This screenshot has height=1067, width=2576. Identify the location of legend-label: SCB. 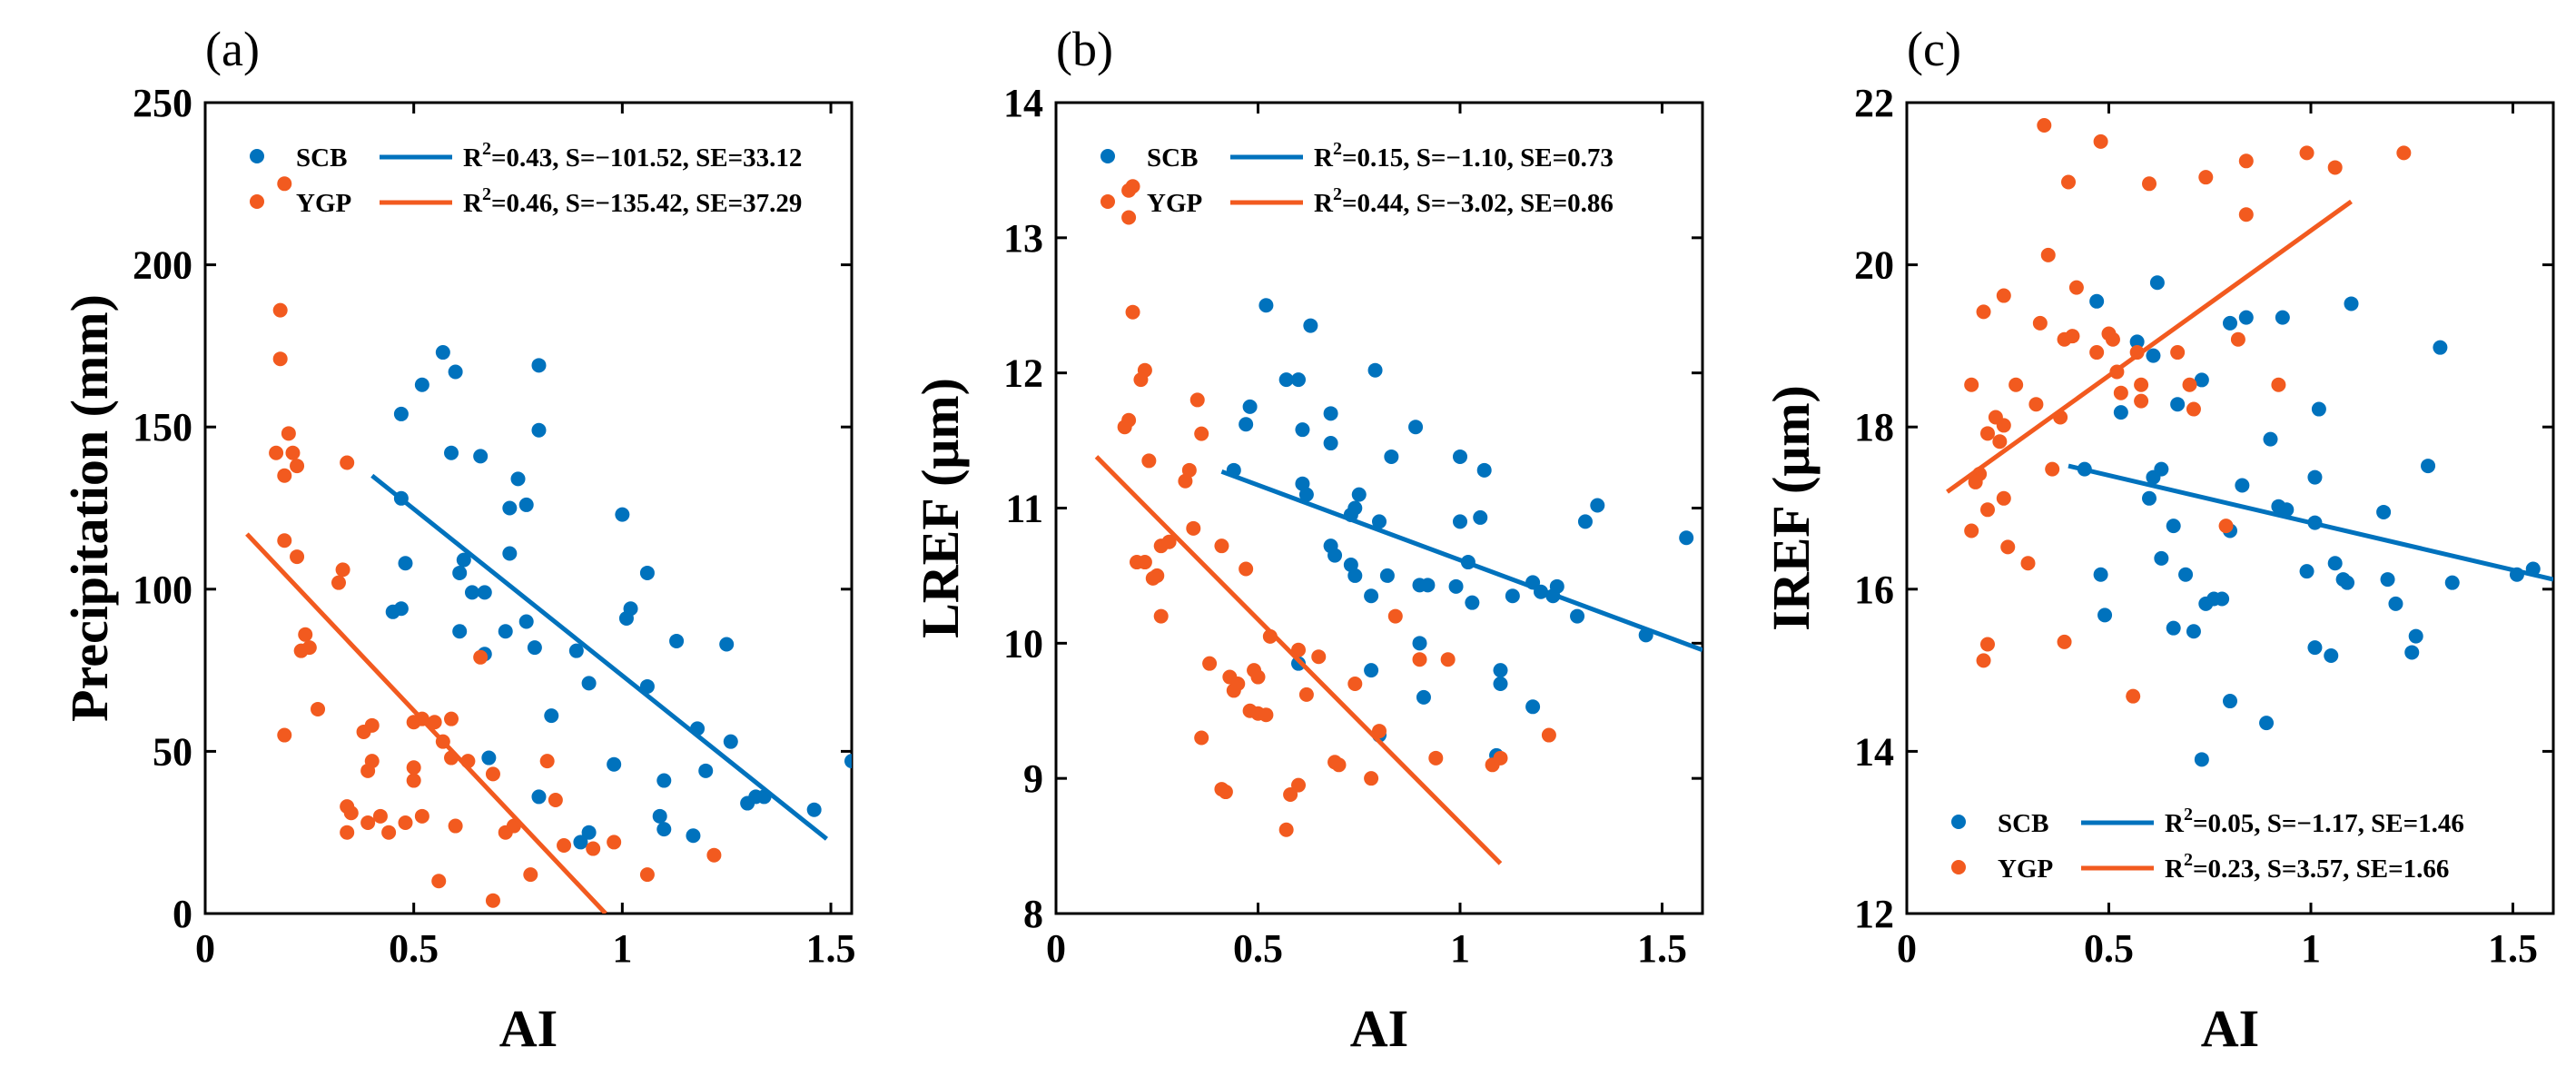
(1172, 158).